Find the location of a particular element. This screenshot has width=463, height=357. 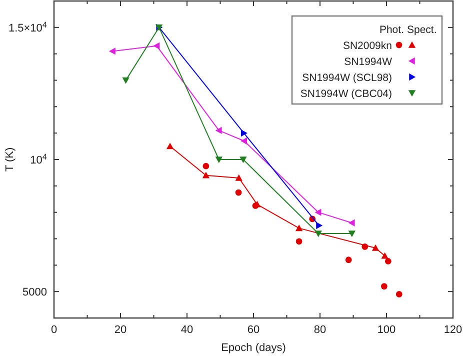

legend-label: SN1994W (CBC04) is located at coordinates (346, 94).